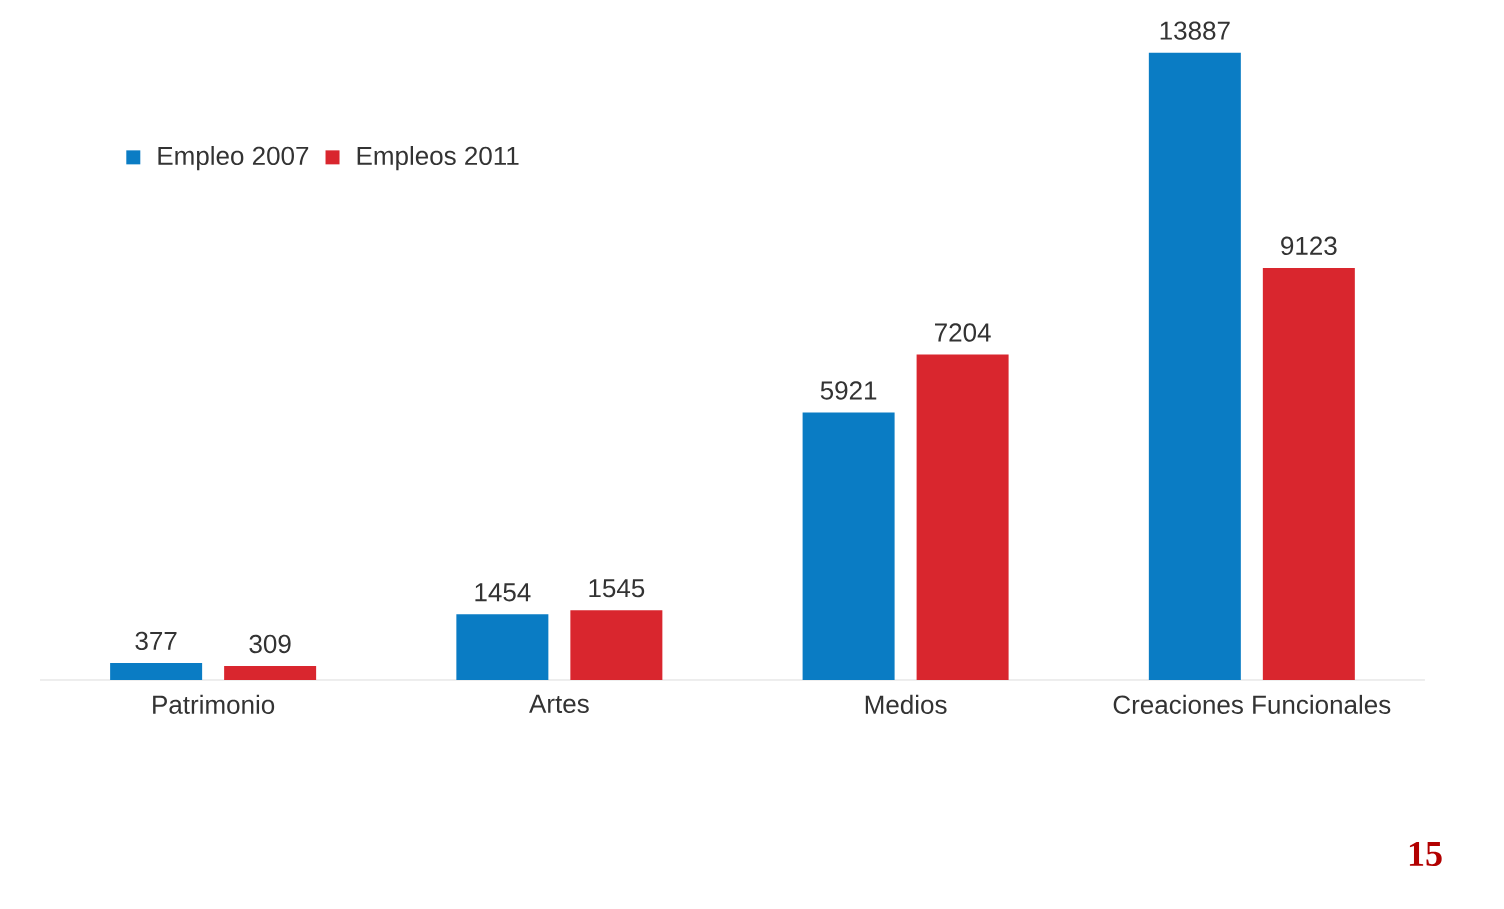 The height and width of the screenshot is (909, 1504). Describe the element at coordinates (1309, 246) in the screenshot. I see `data-label: 9123` at that location.